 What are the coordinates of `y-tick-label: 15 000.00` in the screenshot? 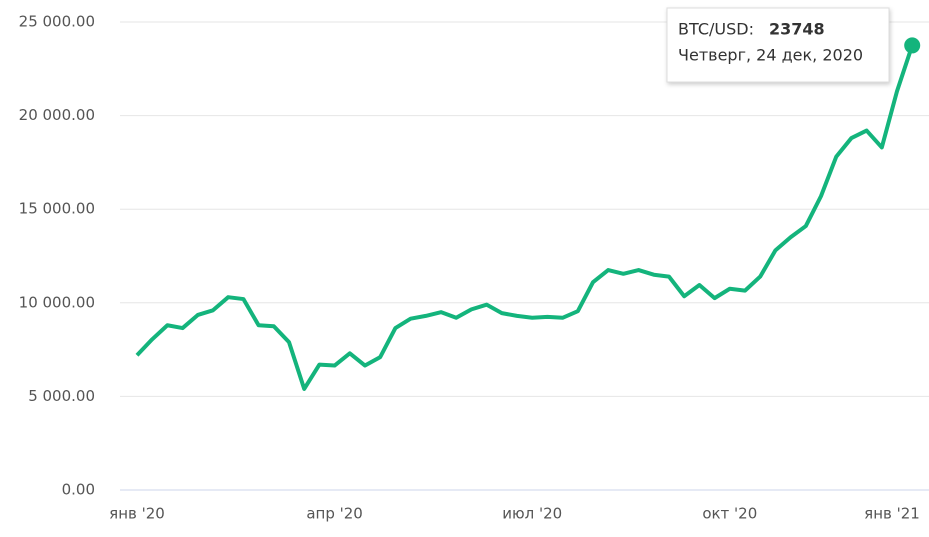 It's located at (57, 209).